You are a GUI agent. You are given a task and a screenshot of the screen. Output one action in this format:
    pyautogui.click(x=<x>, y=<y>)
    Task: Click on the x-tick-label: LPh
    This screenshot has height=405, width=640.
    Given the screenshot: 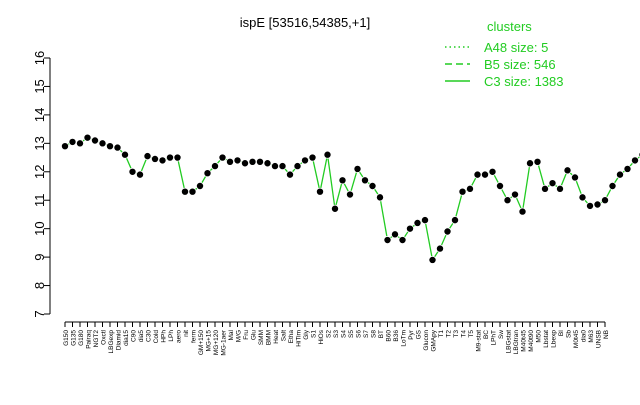 What is the action you would take?
    pyautogui.click(x=171, y=336)
    